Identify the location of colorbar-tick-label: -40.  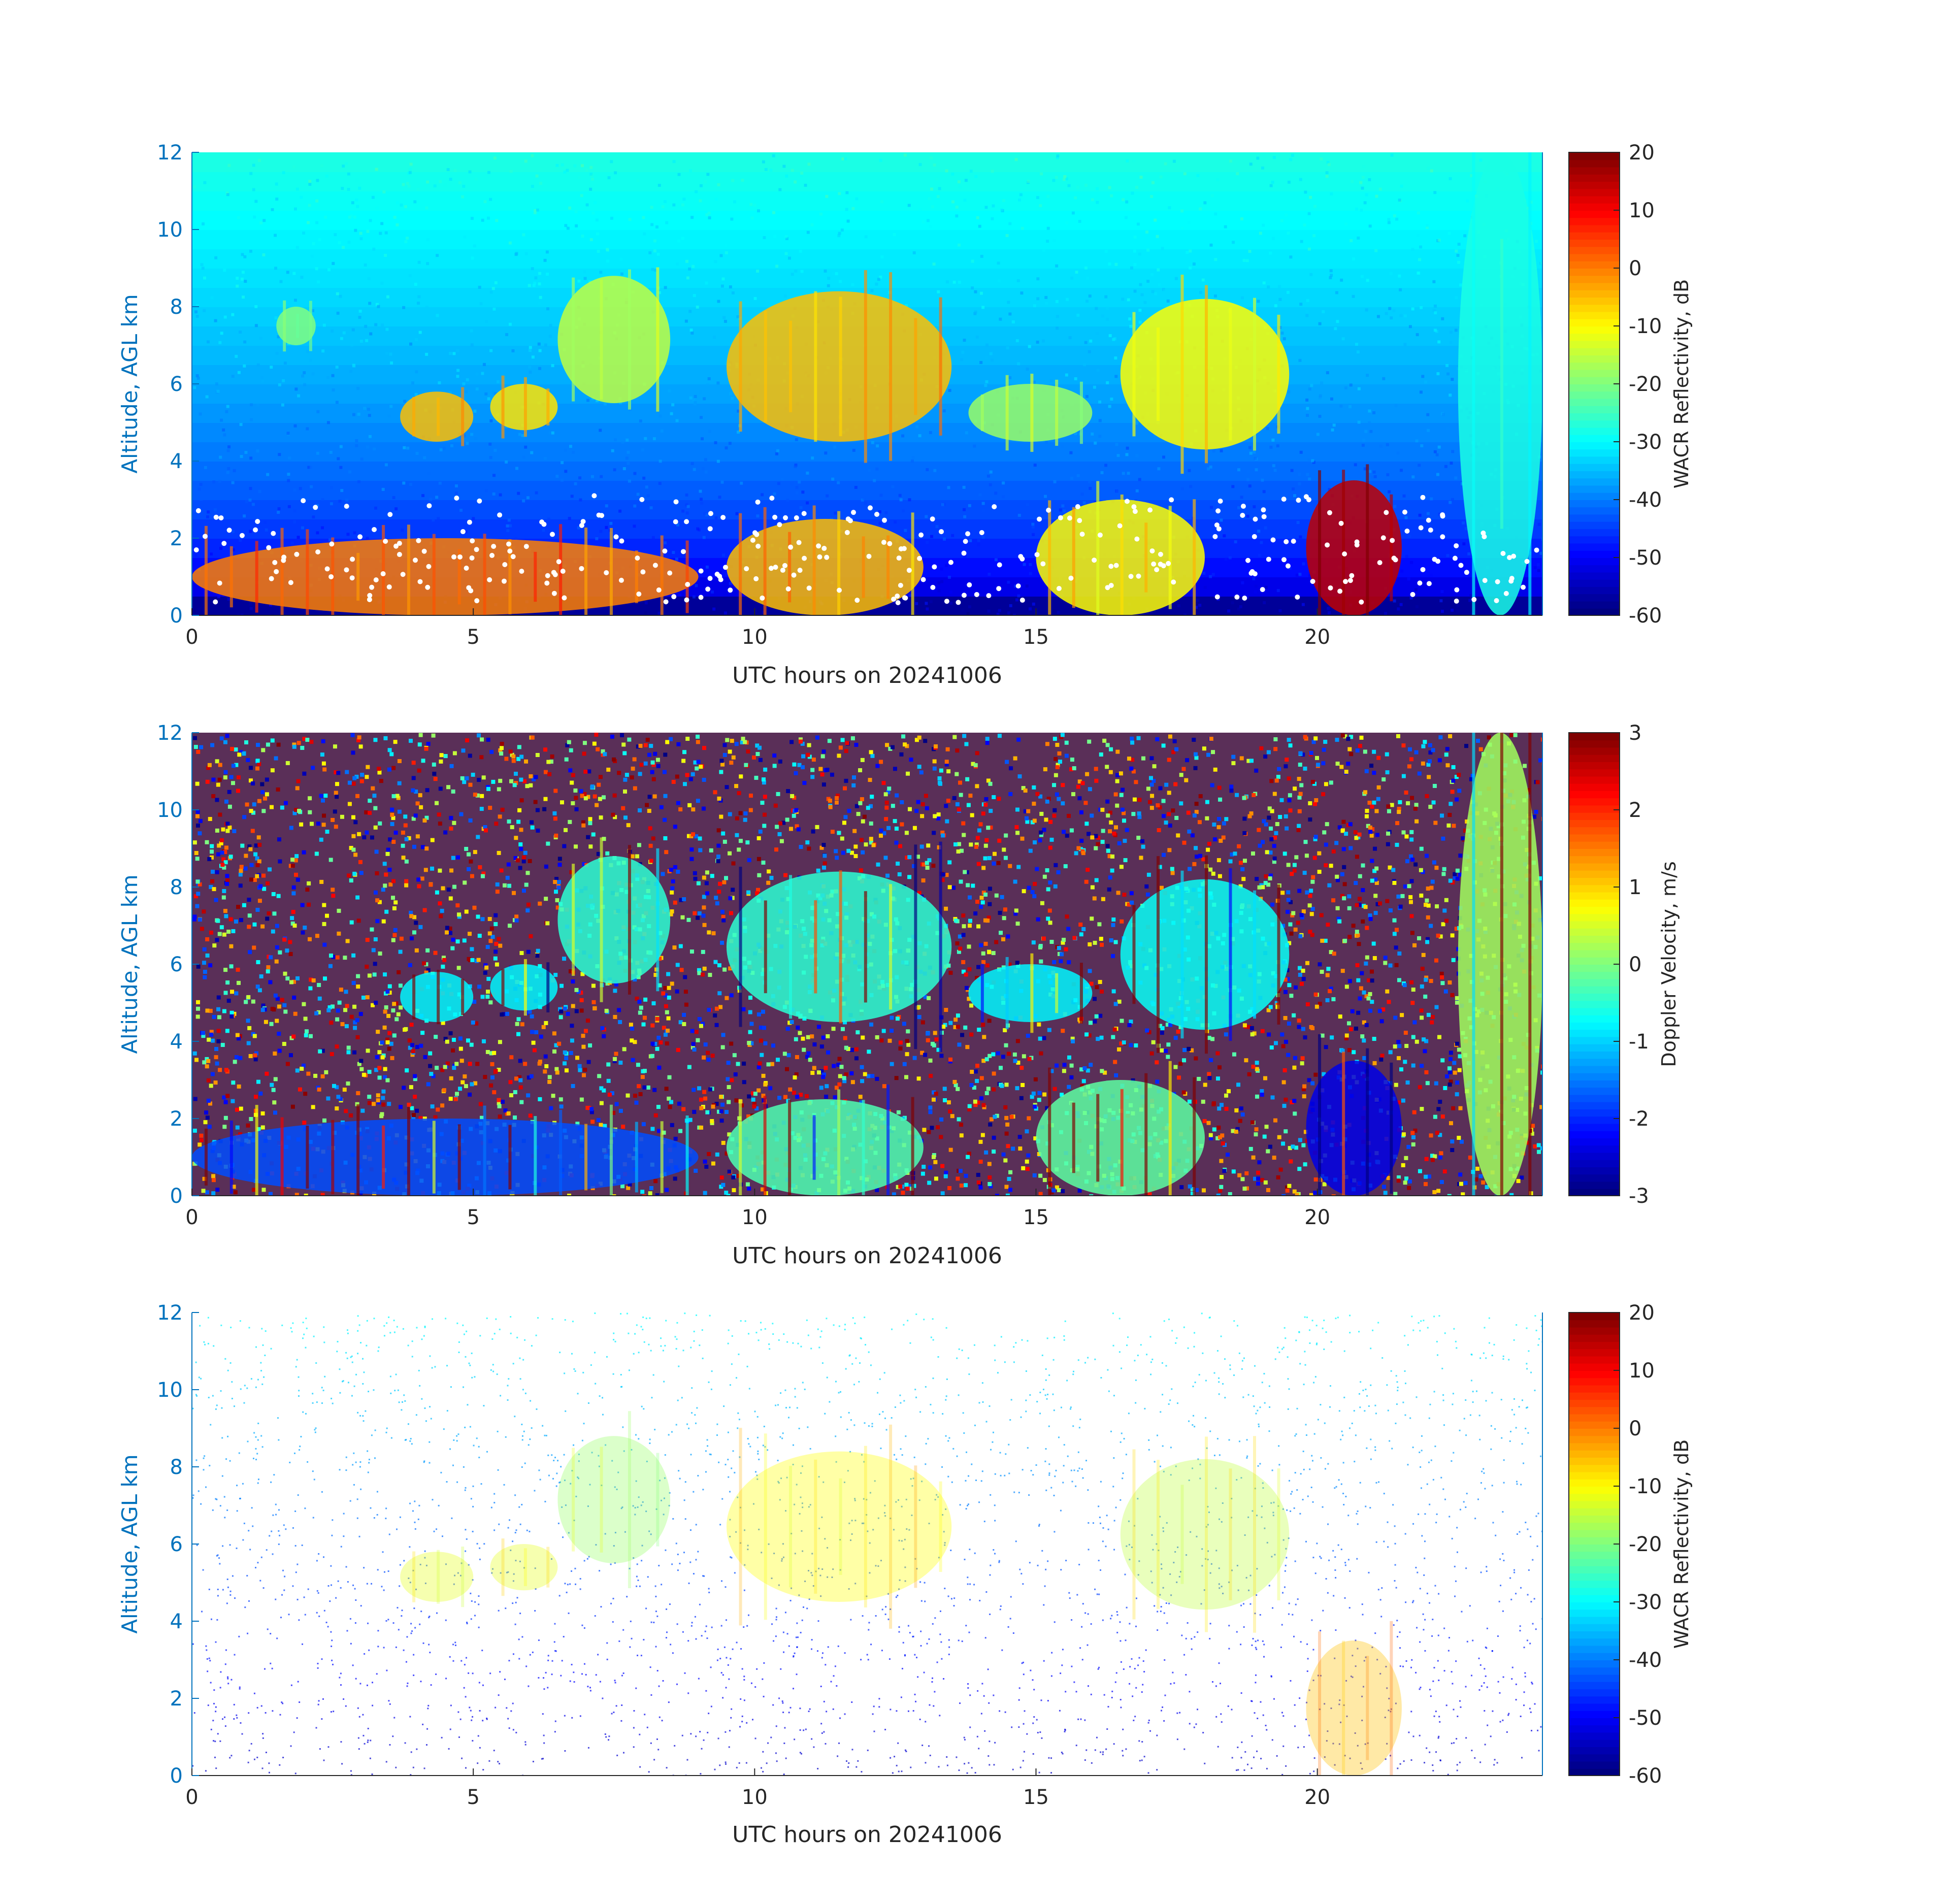
(1645, 500).